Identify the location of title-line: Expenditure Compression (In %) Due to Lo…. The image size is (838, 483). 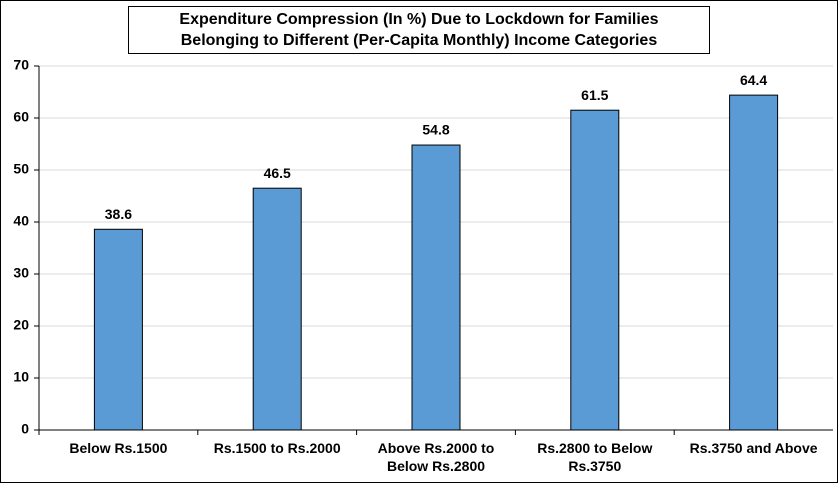
(419, 19).